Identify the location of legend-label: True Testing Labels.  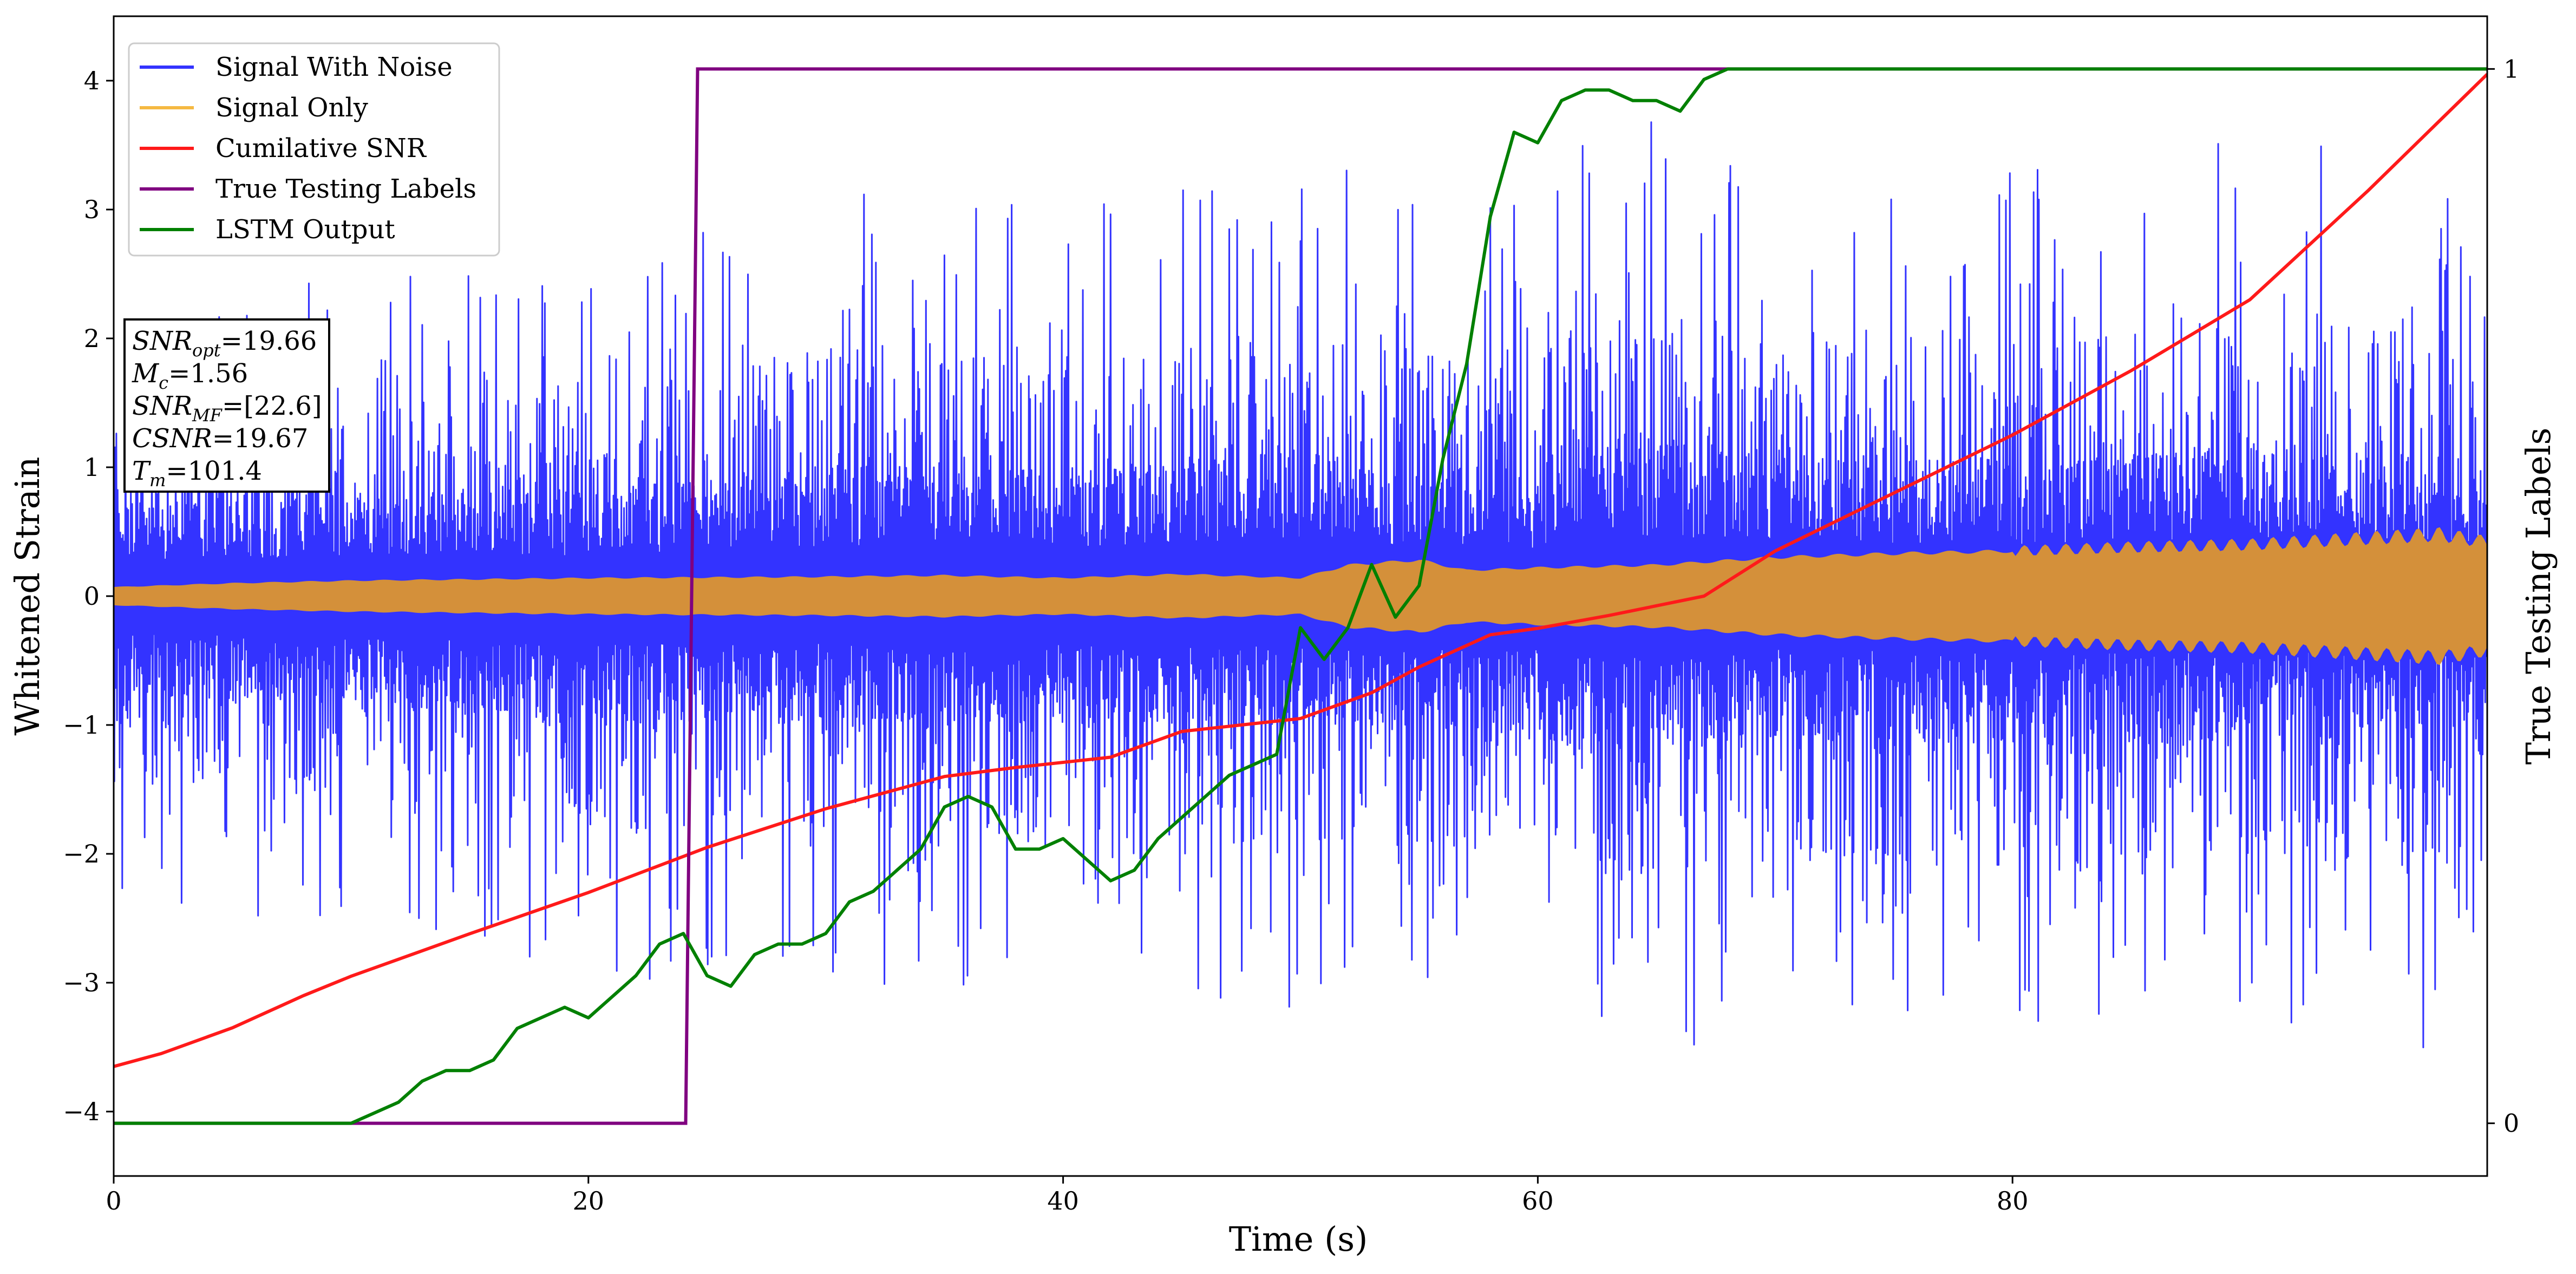
(345, 189).